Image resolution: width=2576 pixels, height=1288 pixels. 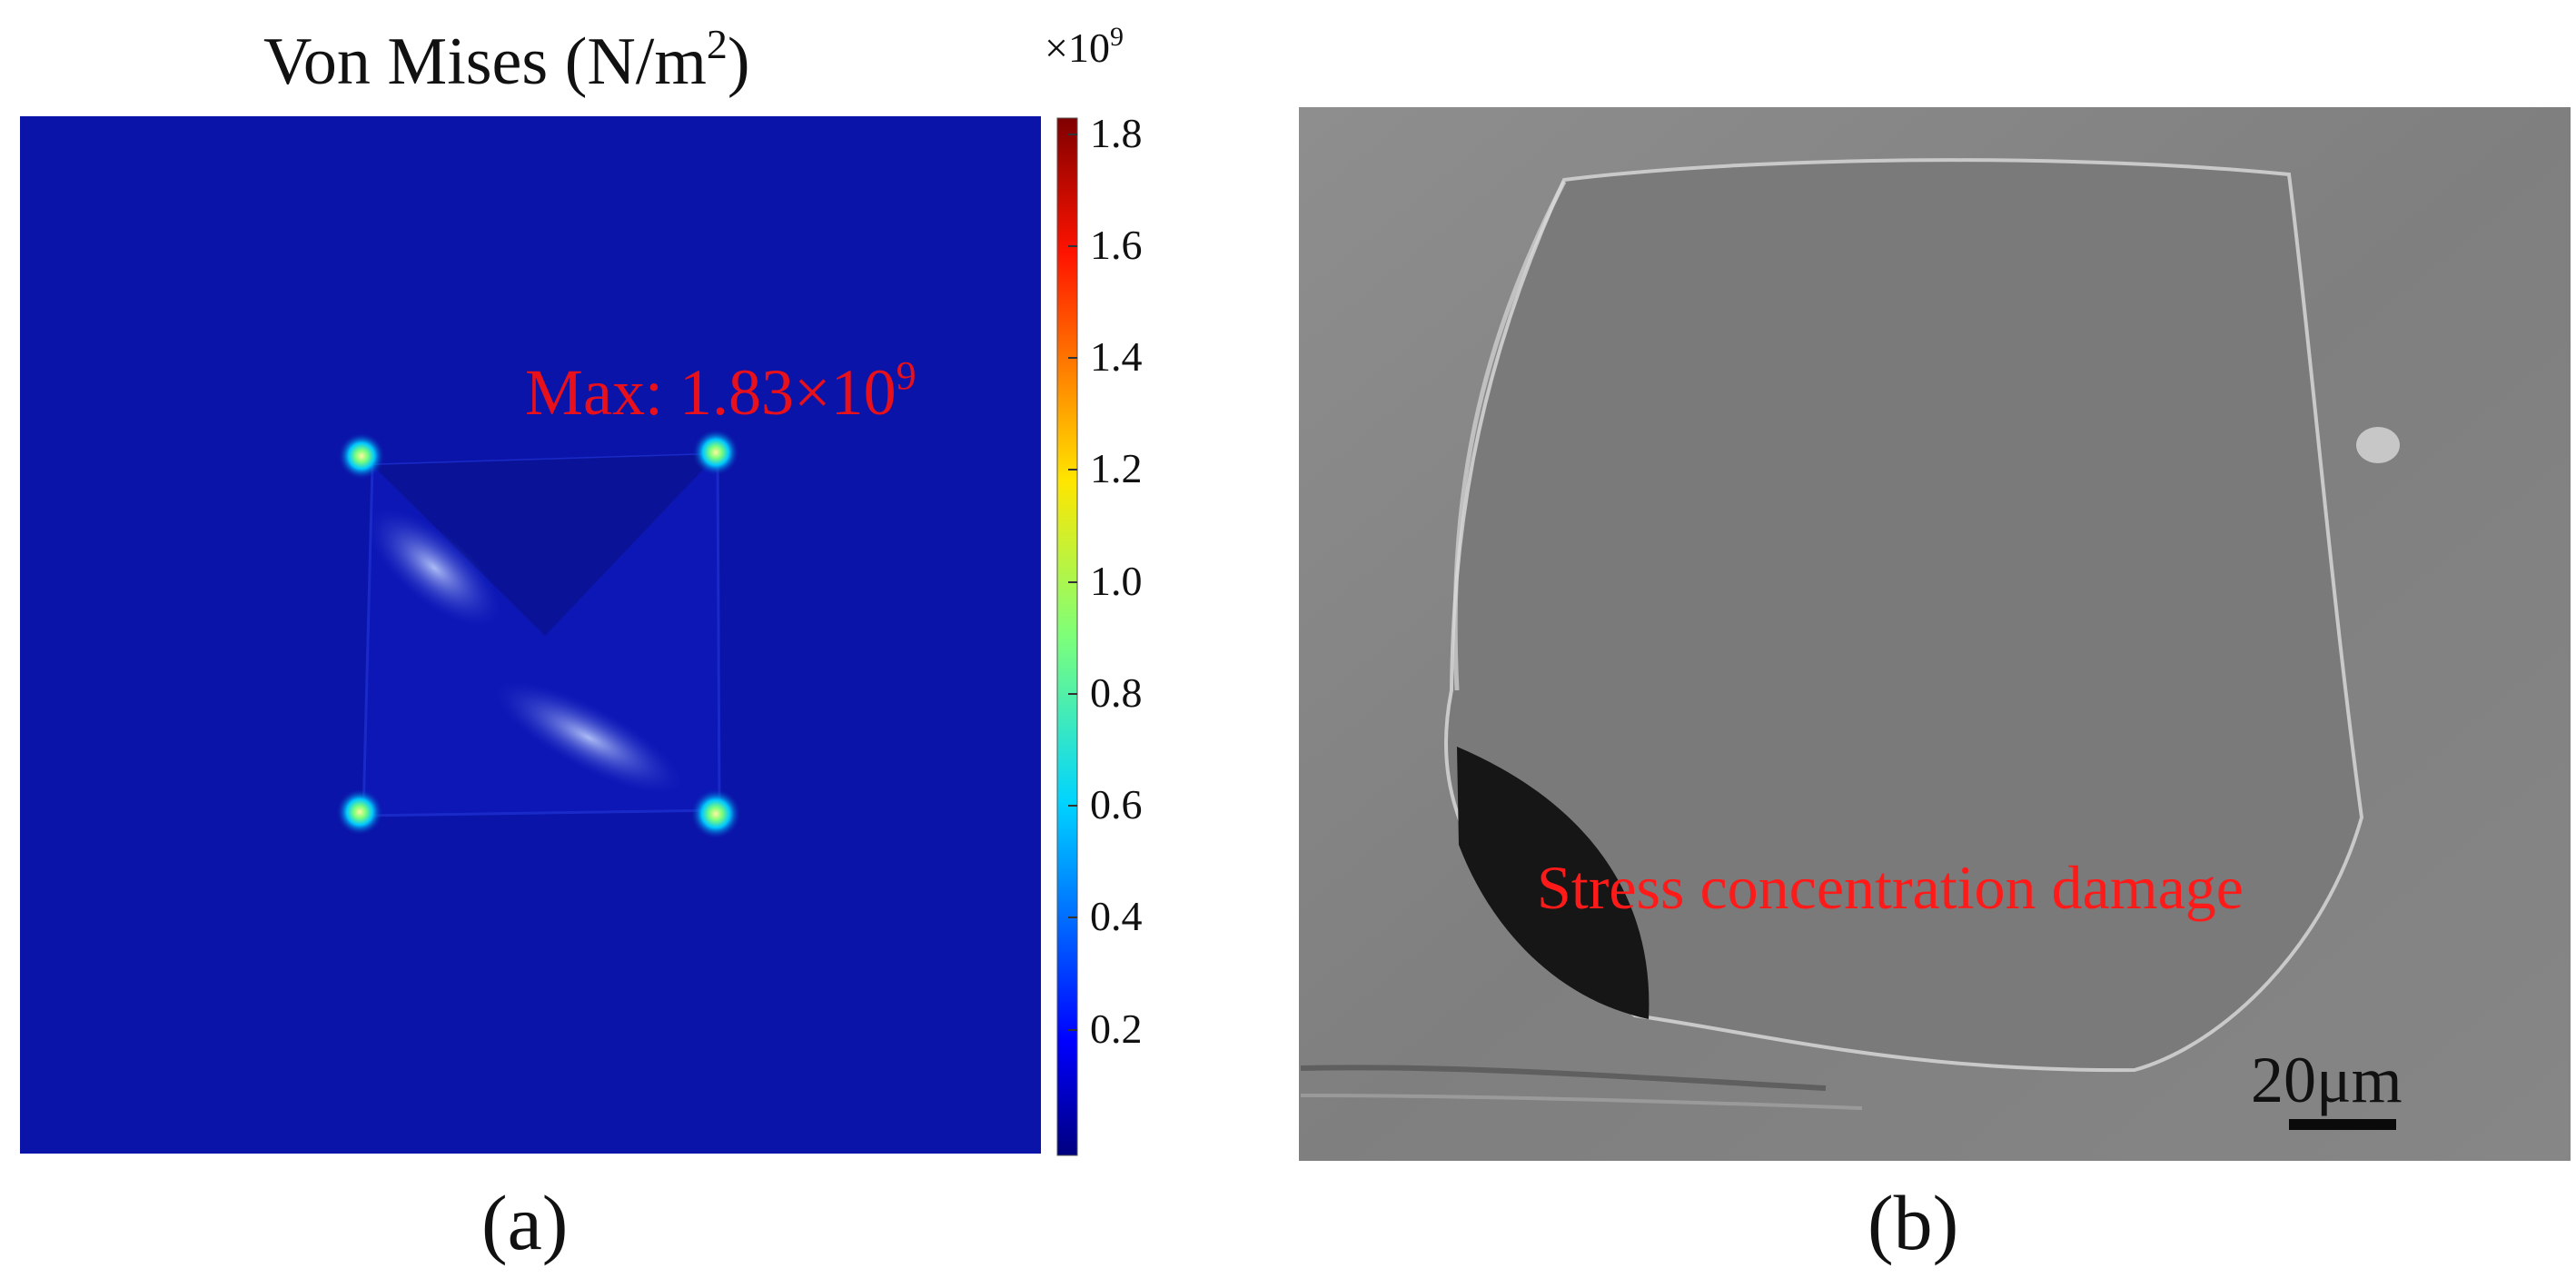 I want to click on colorbar-tick-label: 1.2, so click(x=1116, y=468).